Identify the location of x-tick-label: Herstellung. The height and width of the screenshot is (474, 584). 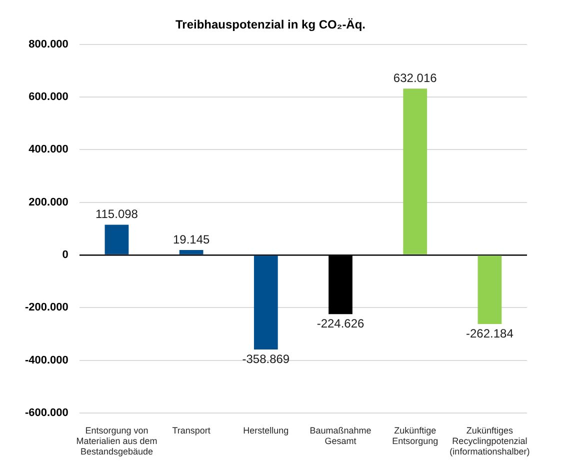
(266, 431).